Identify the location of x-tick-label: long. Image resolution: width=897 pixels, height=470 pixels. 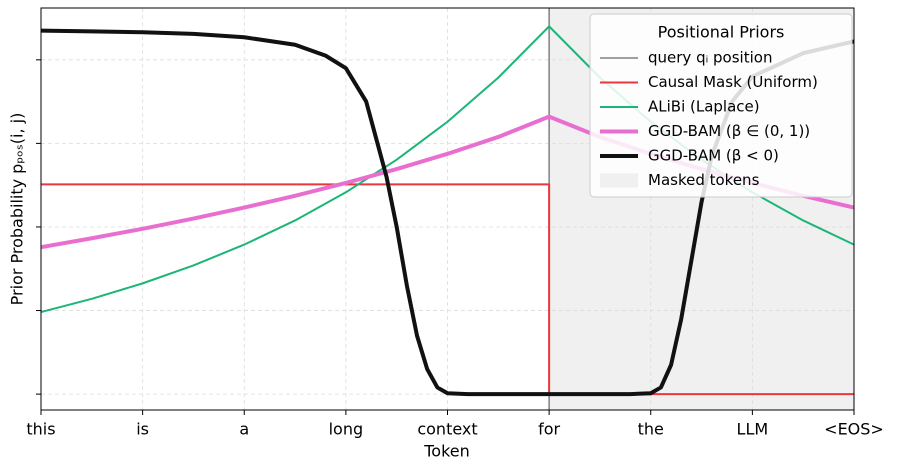
(346, 429).